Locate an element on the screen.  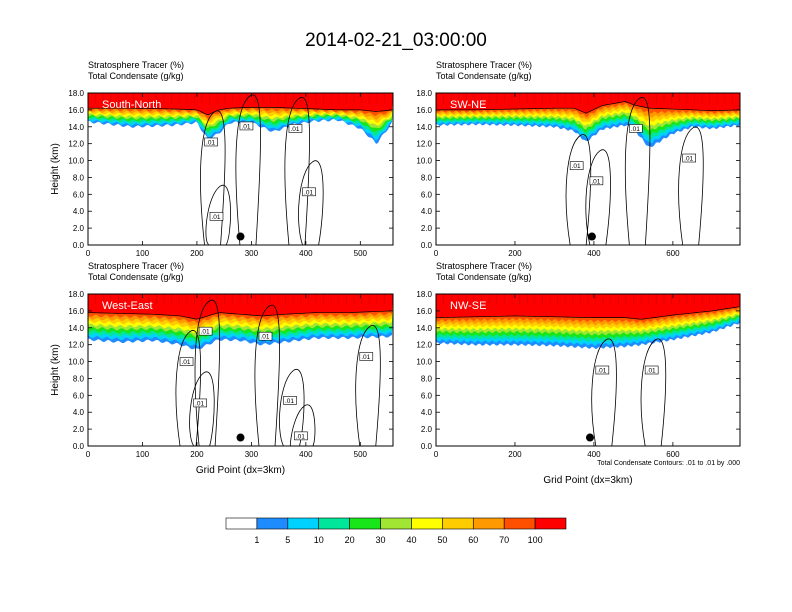
panel-label: SW-NE is located at coordinates (468, 105).